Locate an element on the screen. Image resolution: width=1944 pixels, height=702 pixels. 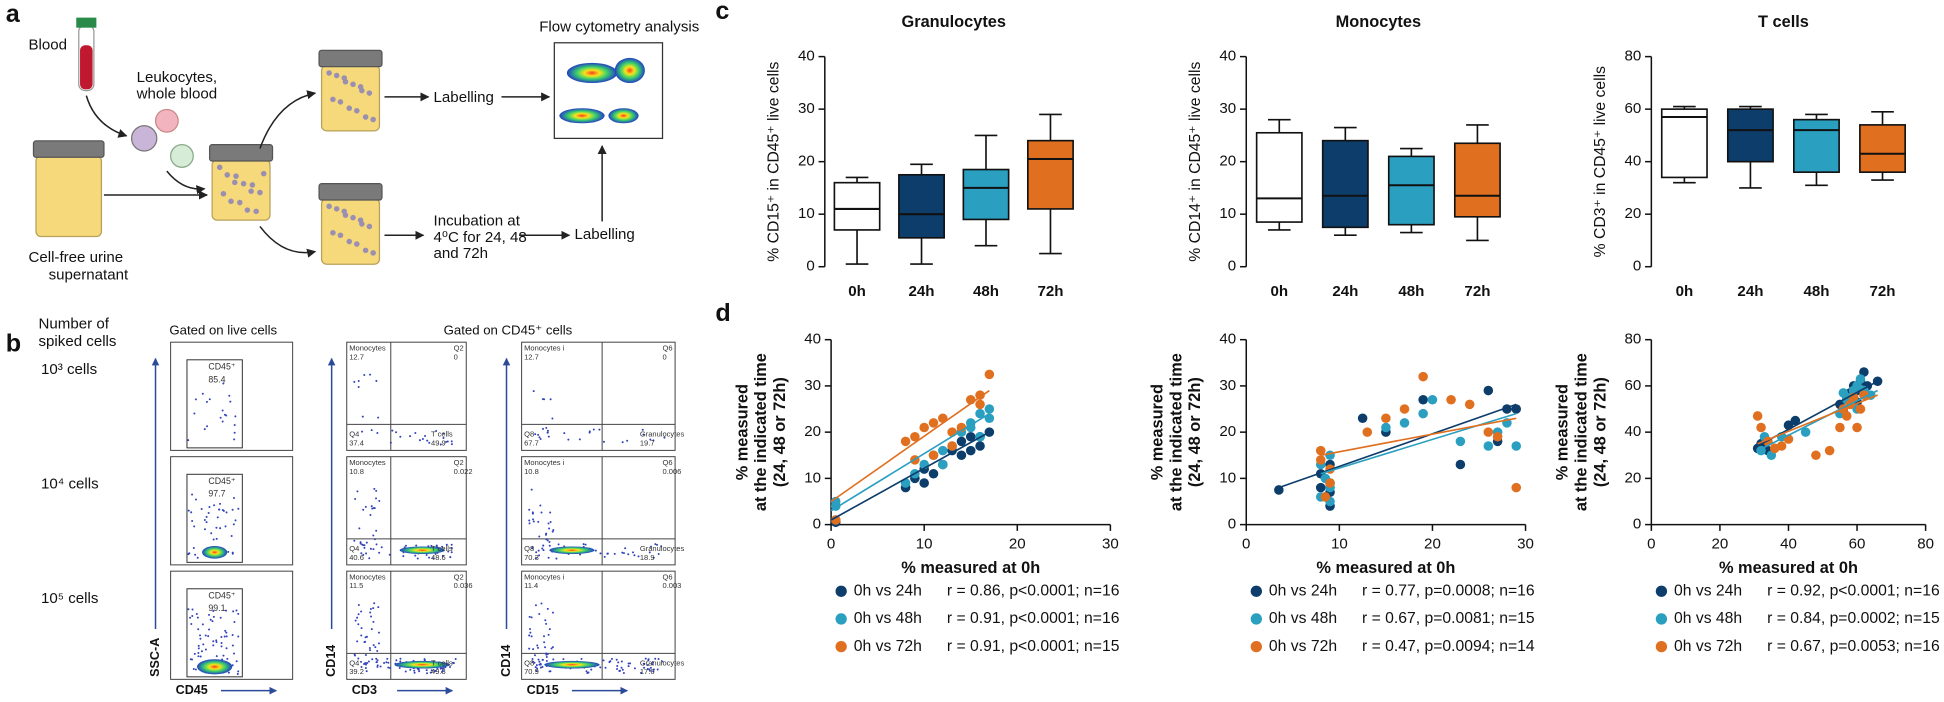
quadrant-name: Granulocytes is located at coordinates (662, 433).